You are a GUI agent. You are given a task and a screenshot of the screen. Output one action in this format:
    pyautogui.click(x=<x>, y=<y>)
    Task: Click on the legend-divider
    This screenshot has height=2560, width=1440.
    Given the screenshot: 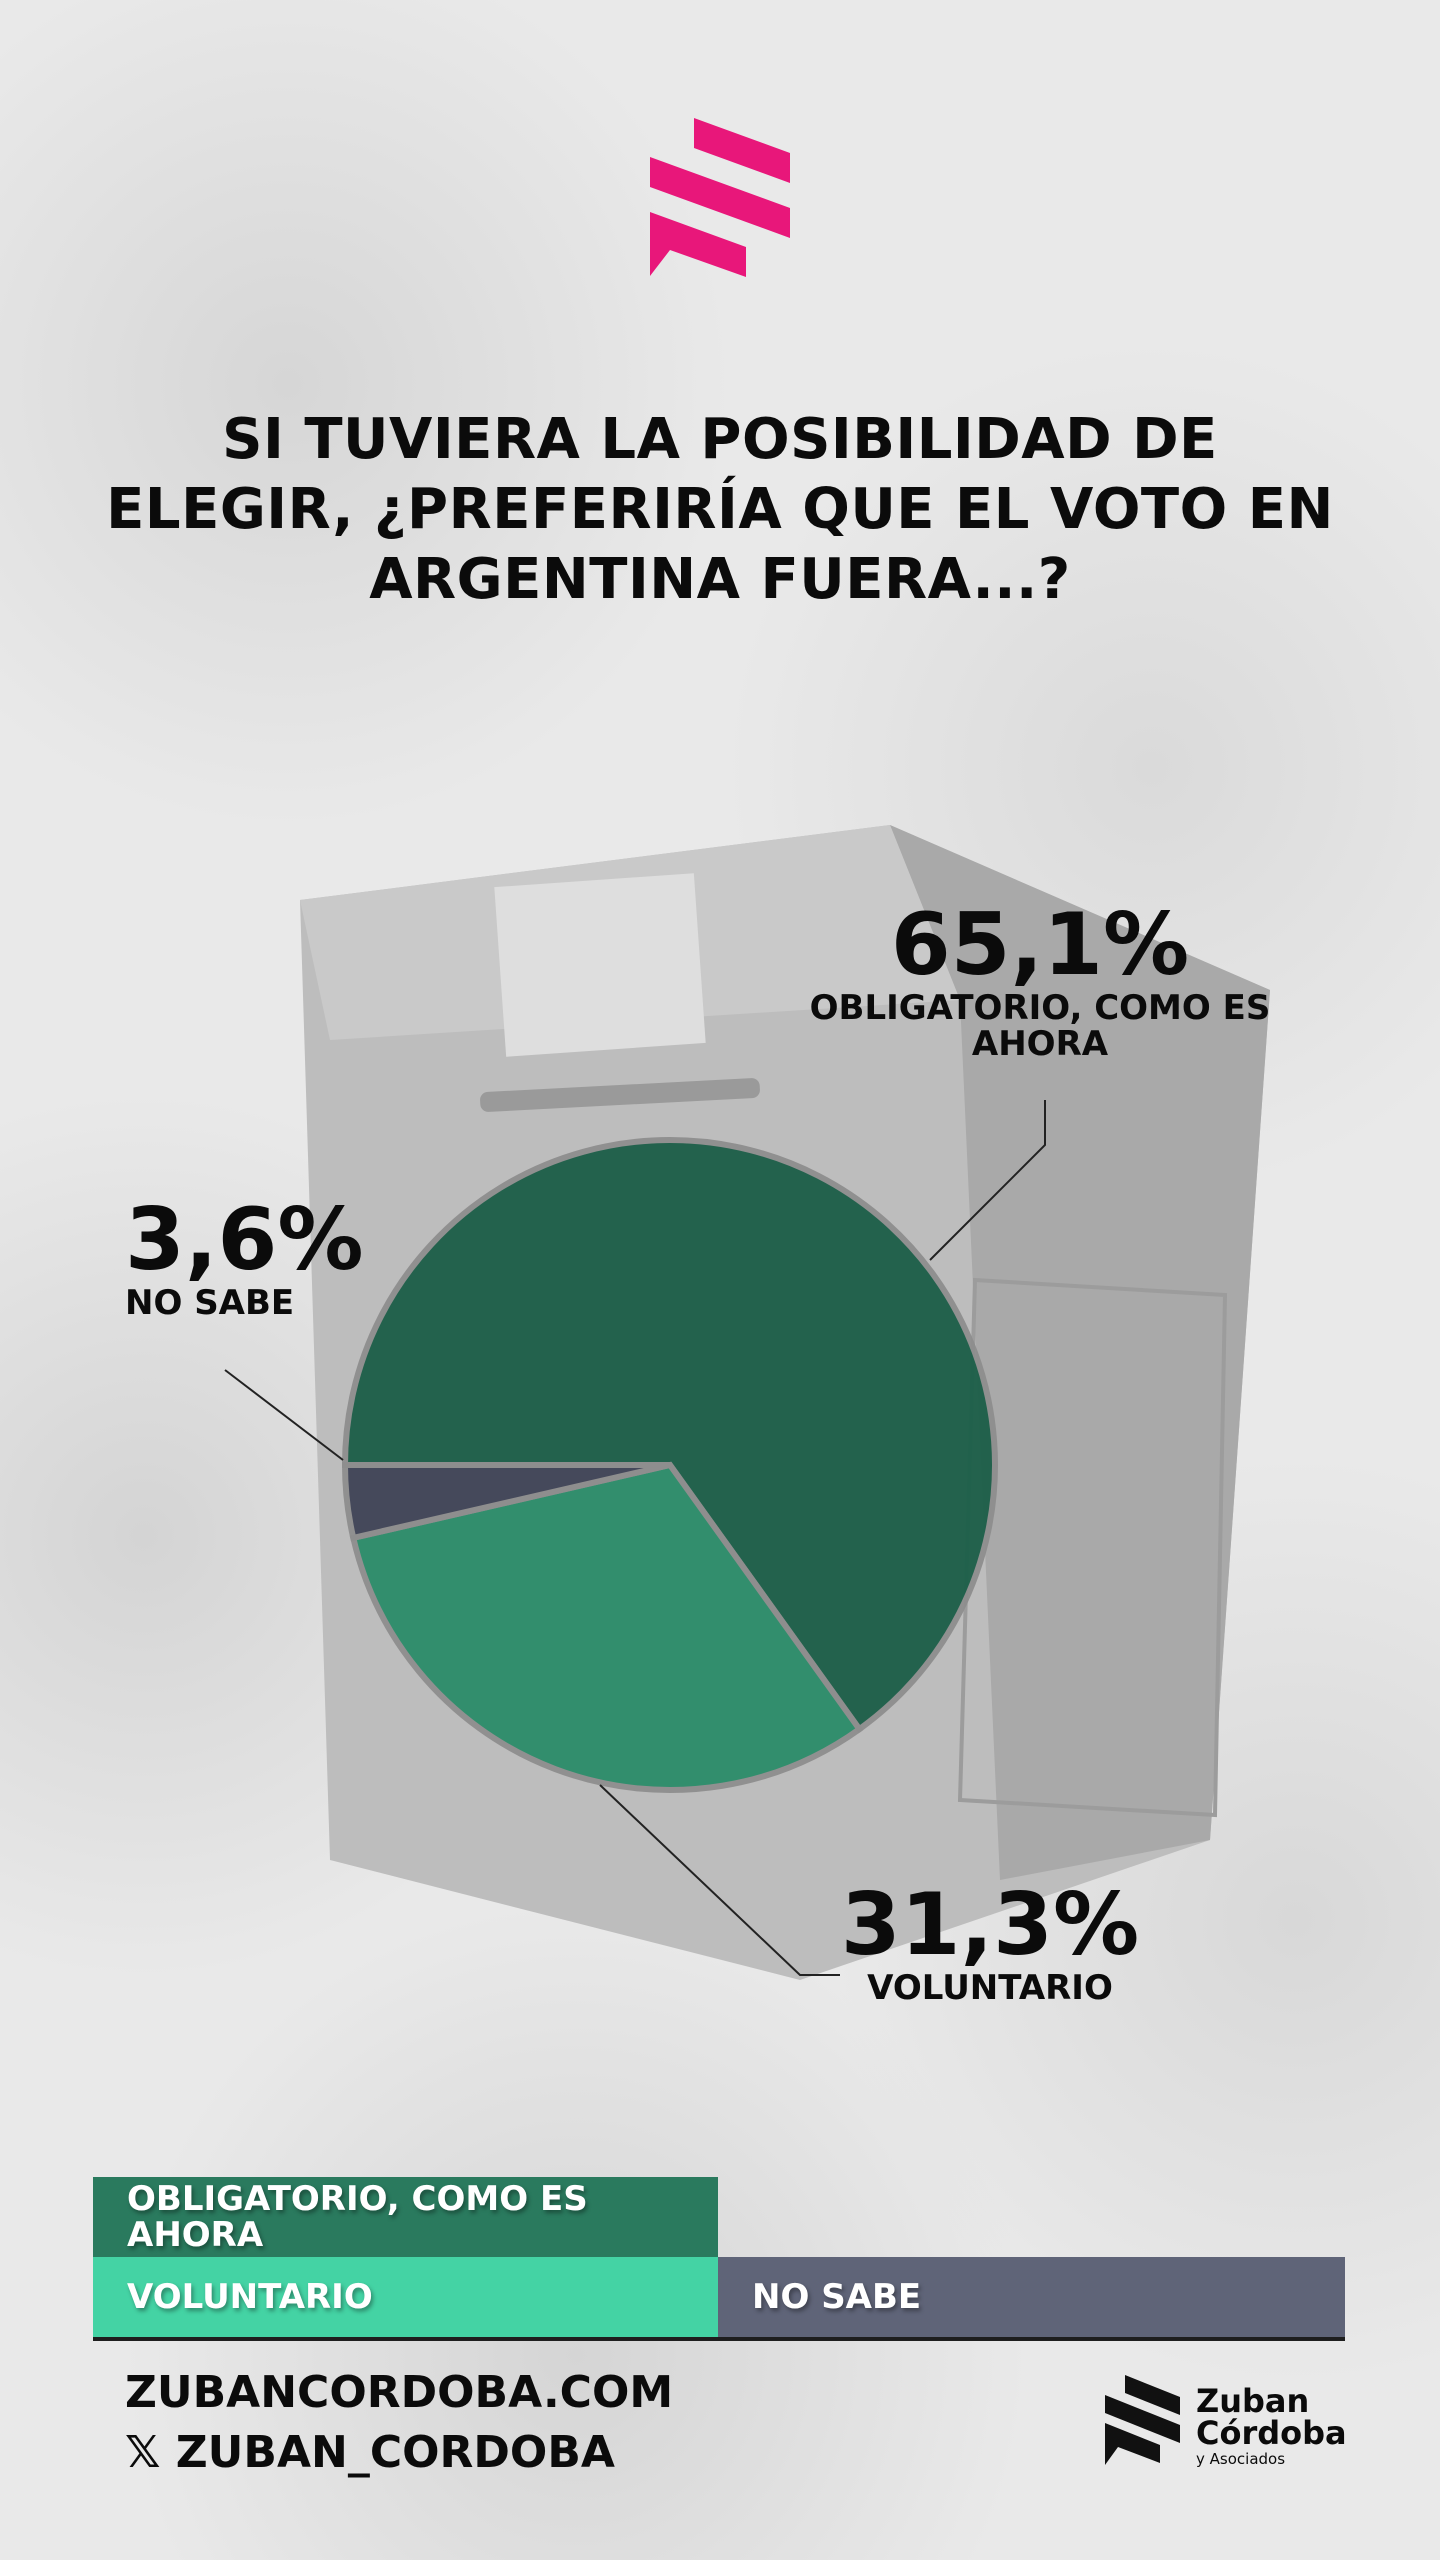 What is the action you would take?
    pyautogui.click(x=719, y=2339)
    